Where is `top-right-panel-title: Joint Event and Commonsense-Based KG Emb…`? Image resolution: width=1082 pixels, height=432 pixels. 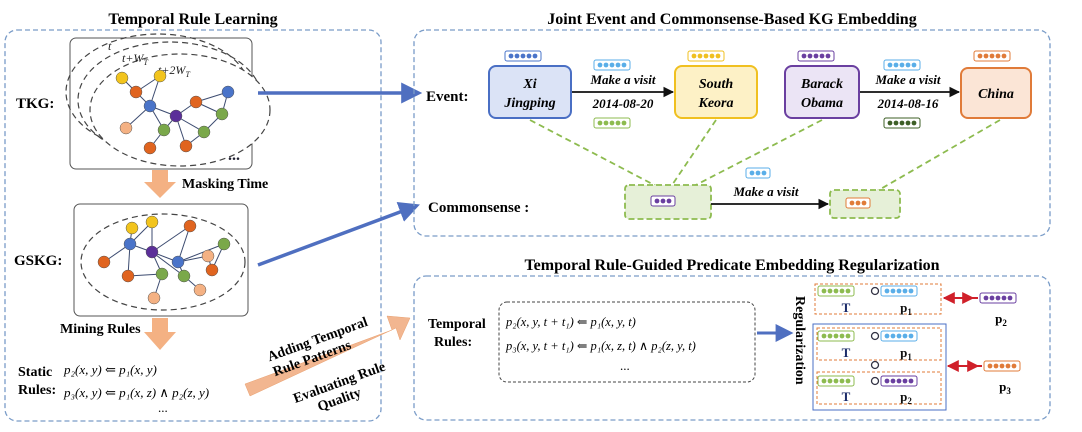
top-right-panel-title: Joint Event and Commonsense-Based KG Emb… is located at coordinates (731, 19).